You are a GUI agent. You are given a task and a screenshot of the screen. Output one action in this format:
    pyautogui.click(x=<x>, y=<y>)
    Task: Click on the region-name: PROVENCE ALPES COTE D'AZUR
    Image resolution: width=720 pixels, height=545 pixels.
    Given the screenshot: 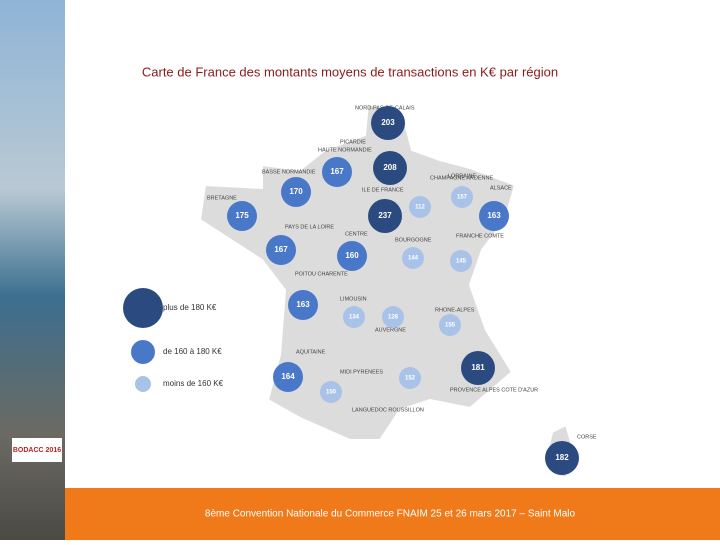 What is the action you would take?
    pyautogui.click(x=494, y=390)
    